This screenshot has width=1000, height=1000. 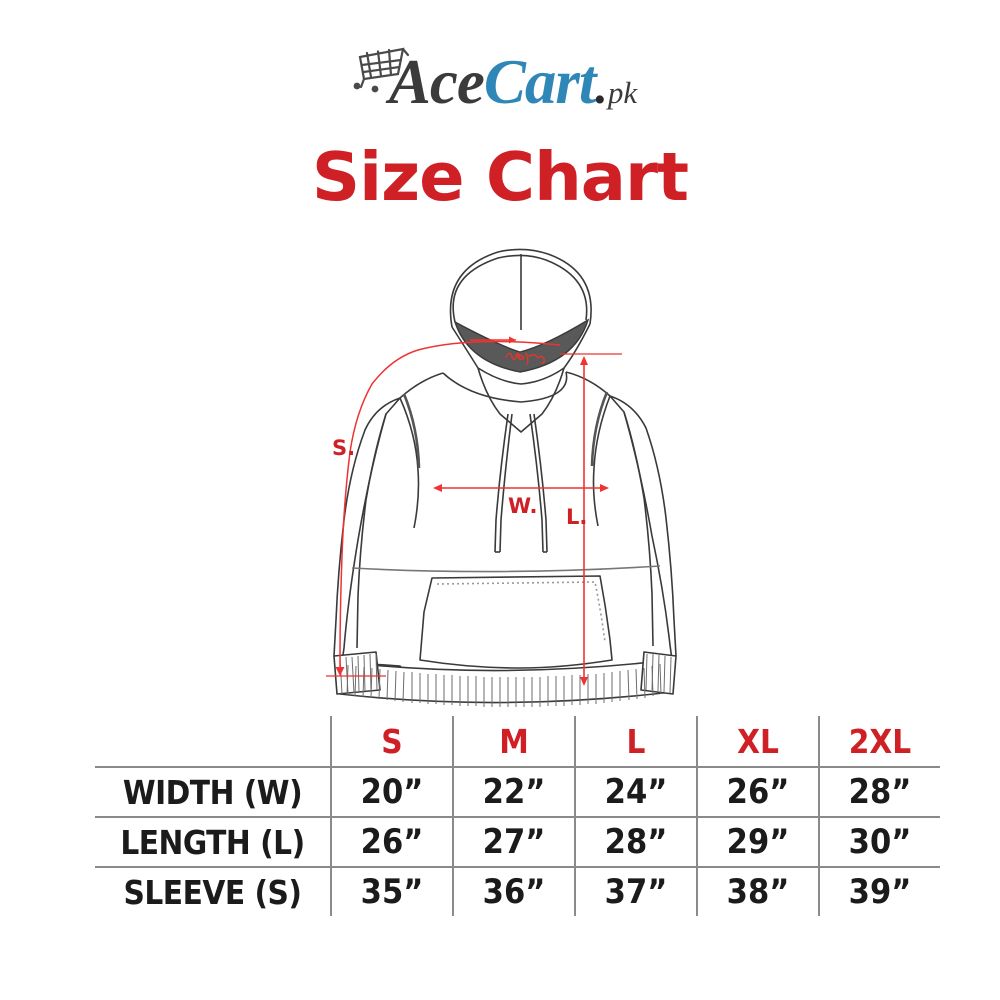 What do you see at coordinates (536, 483) in the screenshot?
I see `drawstring-right-b` at bounding box center [536, 483].